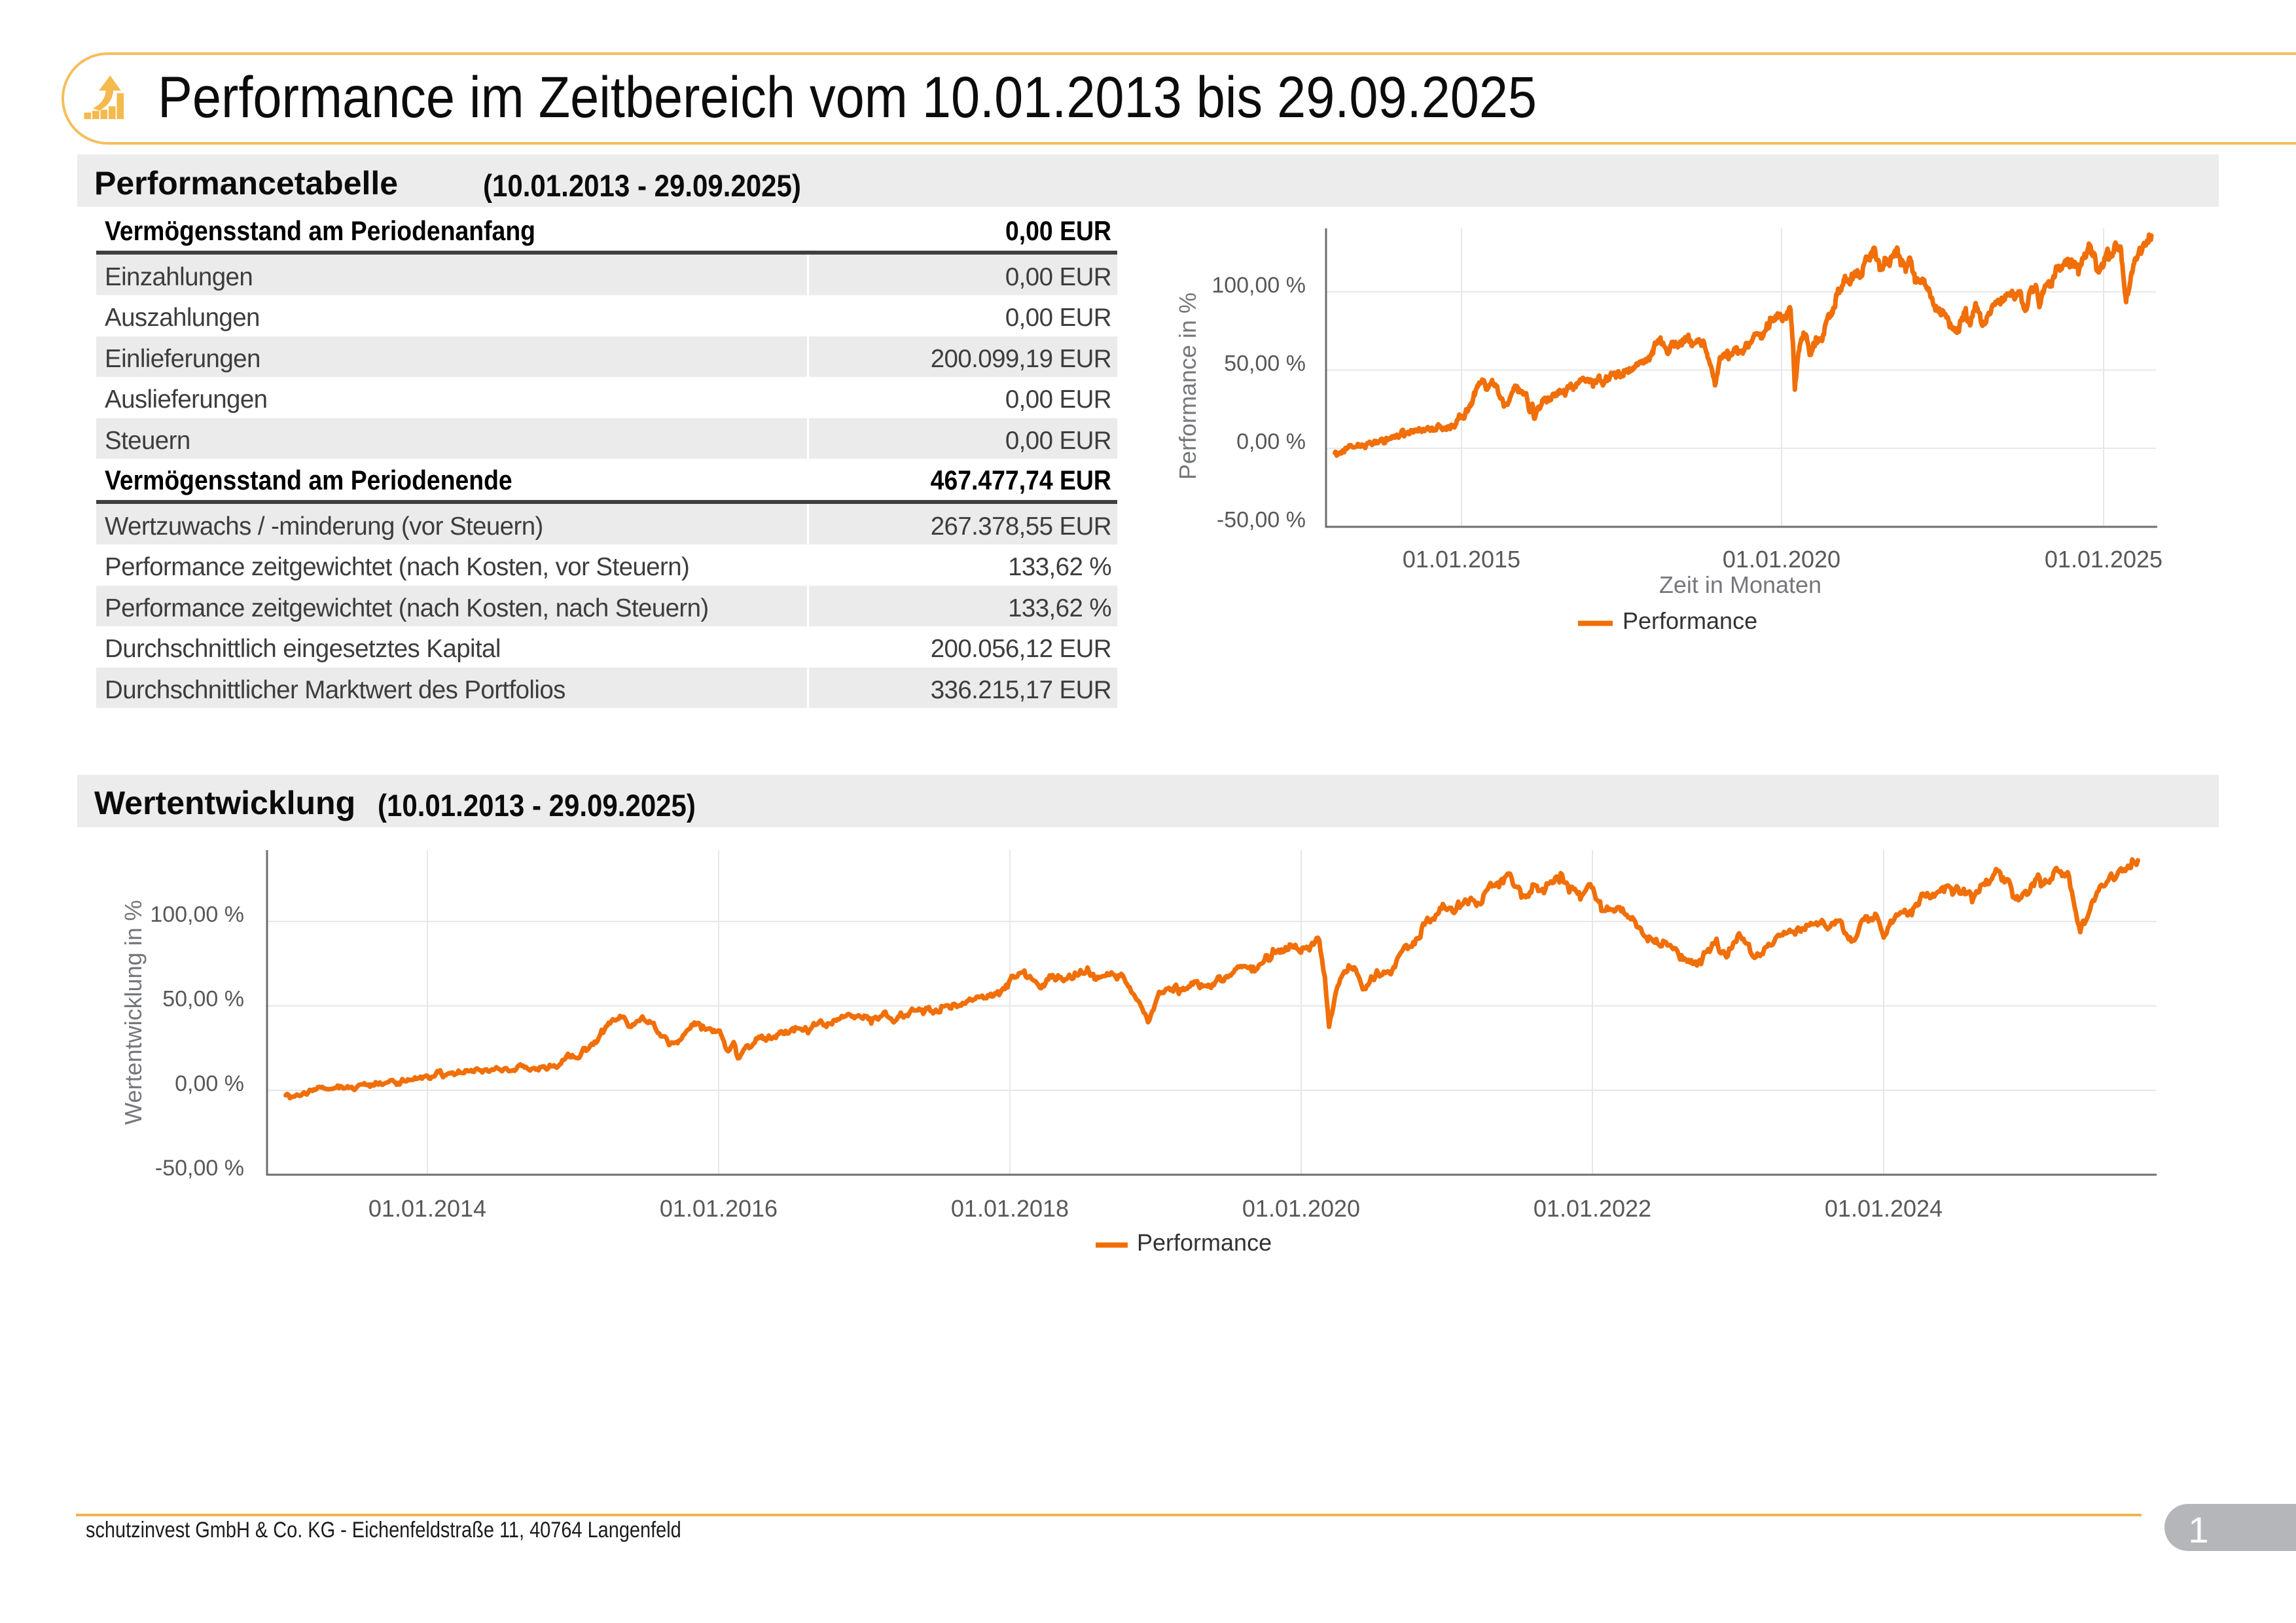 The width and height of the screenshot is (2296, 1623). Describe the element at coordinates (427, 1208) in the screenshot. I see `svg-text: 01.01.2014` at that location.